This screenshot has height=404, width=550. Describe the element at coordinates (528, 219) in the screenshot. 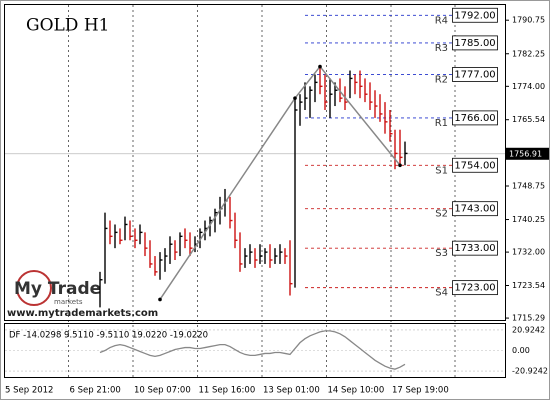

I see `y-tick-label: 1740.25` at that location.